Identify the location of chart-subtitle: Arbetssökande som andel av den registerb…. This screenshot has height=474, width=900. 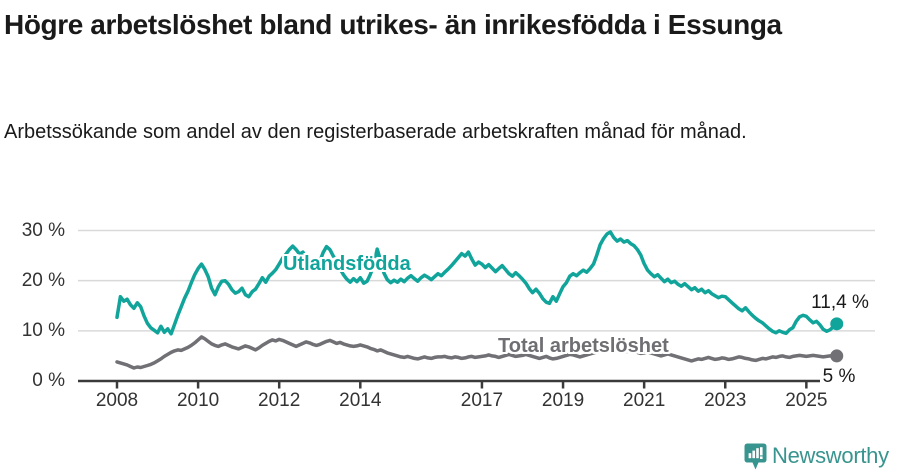
(375, 132).